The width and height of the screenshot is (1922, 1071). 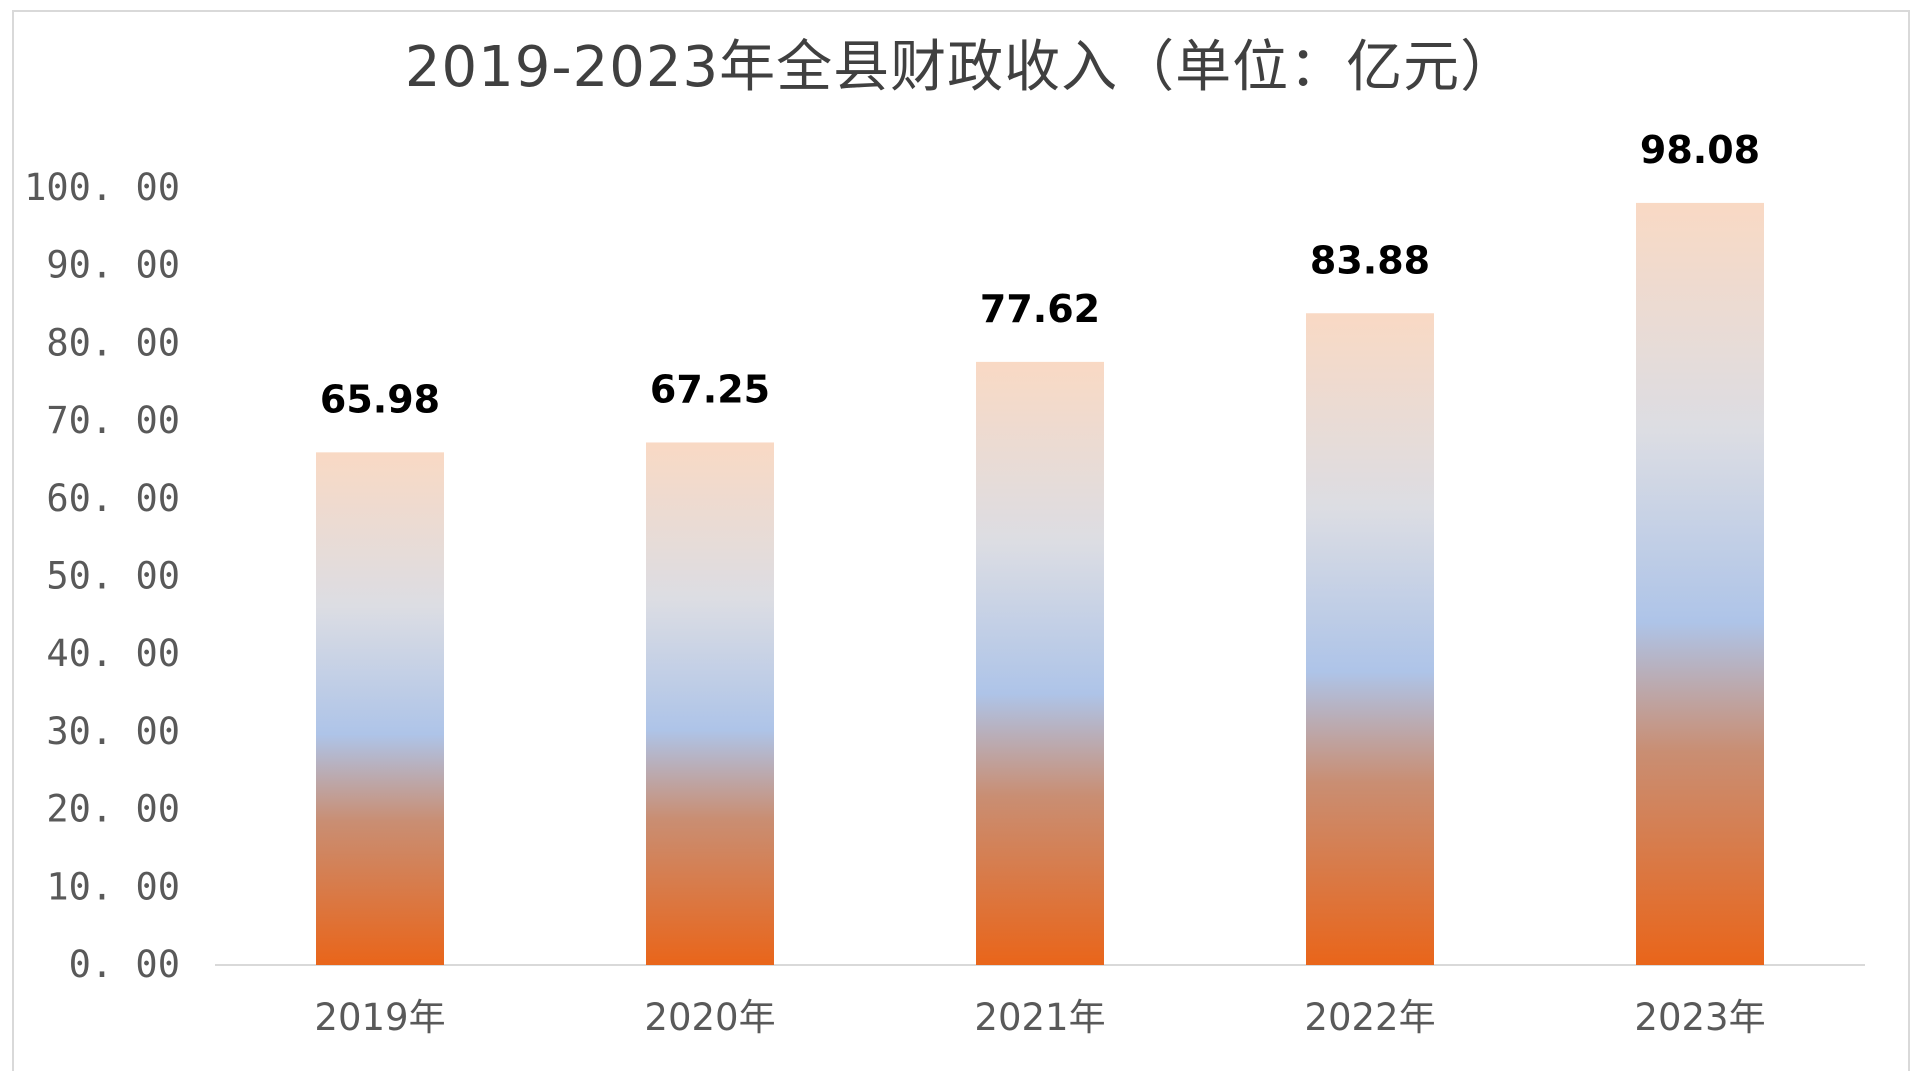 What do you see at coordinates (1040, 309) in the screenshot?
I see `data-label: 77.62` at bounding box center [1040, 309].